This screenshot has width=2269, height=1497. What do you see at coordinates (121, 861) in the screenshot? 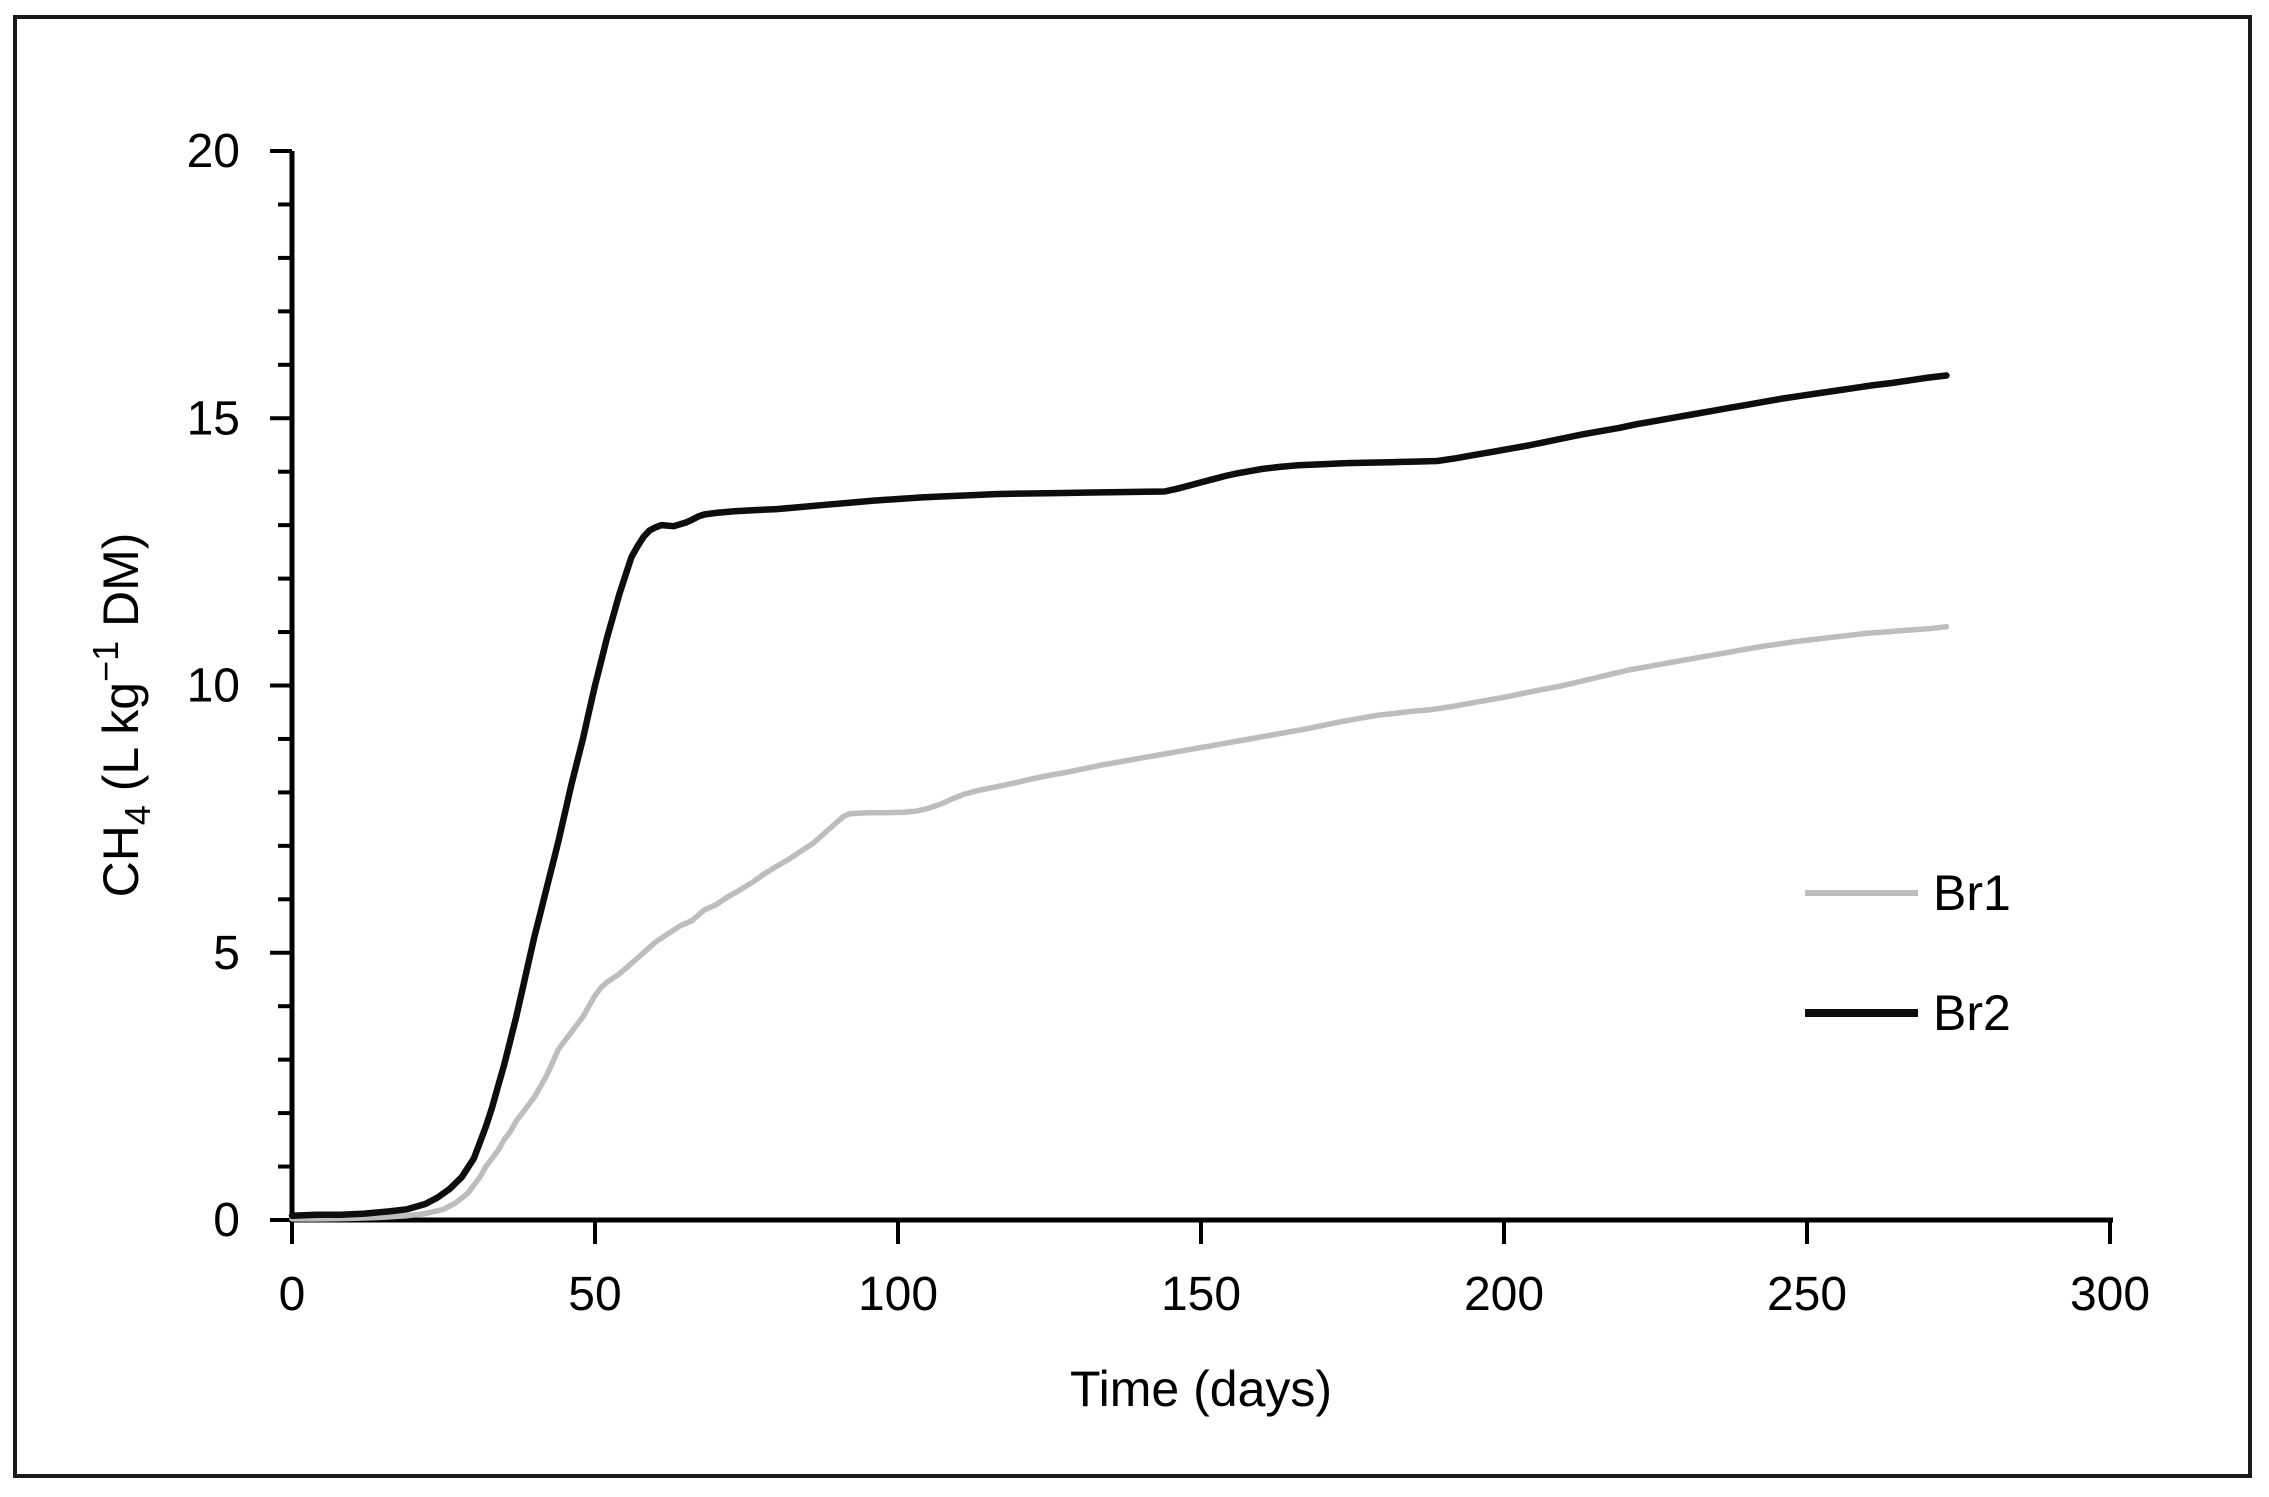
I see `y-title-base: CH` at bounding box center [121, 861].